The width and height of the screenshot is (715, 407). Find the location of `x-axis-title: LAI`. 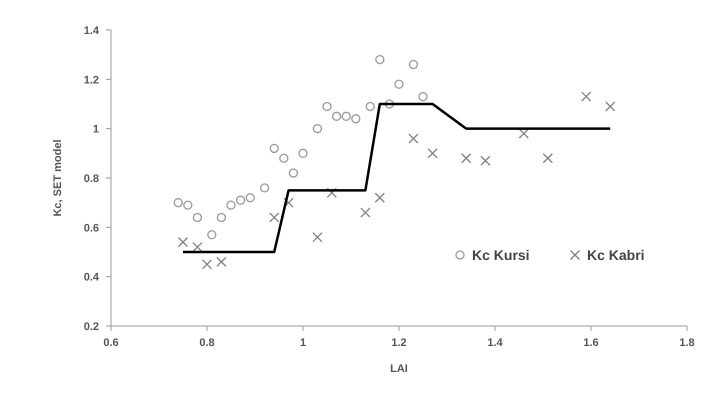

x-axis-title: LAI is located at coordinates (399, 369).